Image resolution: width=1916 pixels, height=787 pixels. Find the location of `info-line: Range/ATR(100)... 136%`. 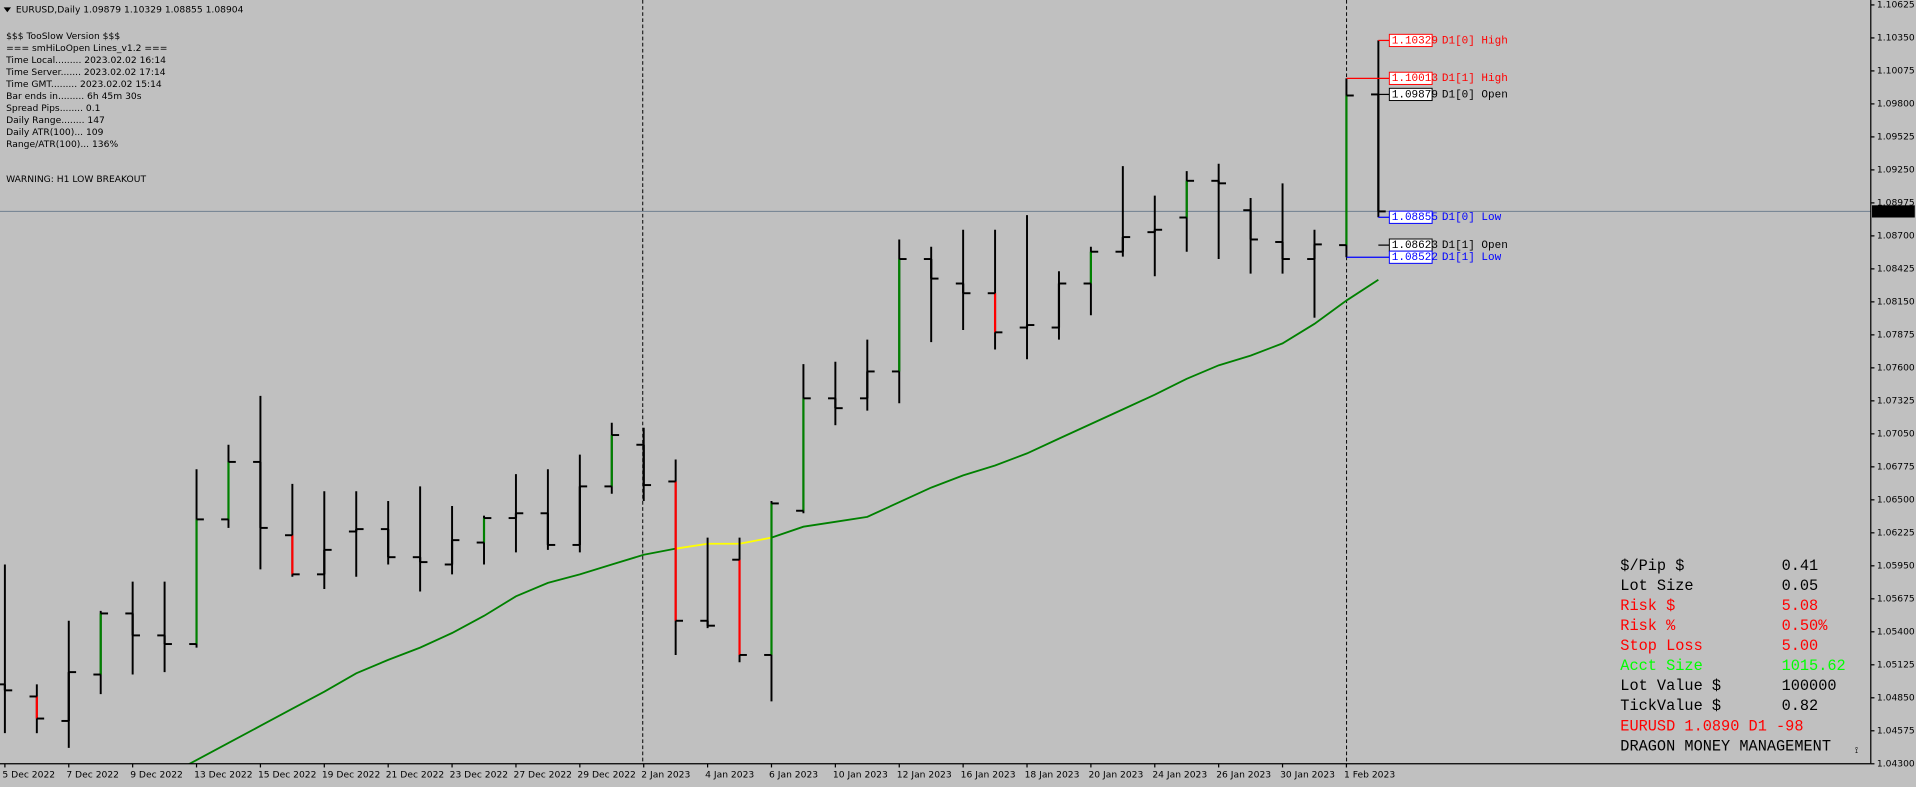

info-line: Range/ATR(100)... 136% is located at coordinates (62, 144).